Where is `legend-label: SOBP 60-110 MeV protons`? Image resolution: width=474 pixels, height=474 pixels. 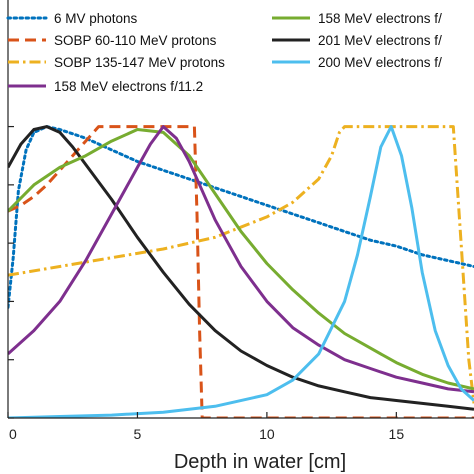 legend-label: SOBP 60-110 MeV protons is located at coordinates (135, 40).